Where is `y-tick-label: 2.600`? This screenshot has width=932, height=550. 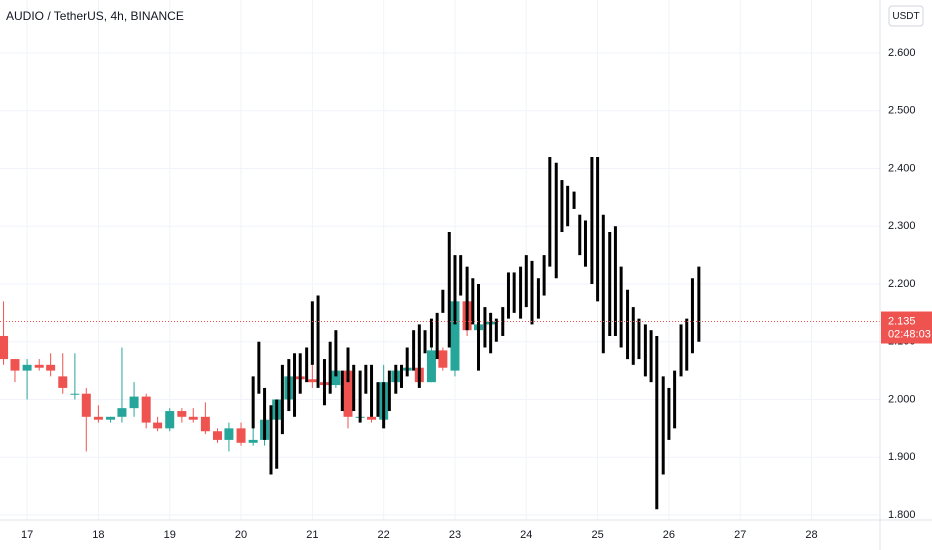
y-tick-label: 2.600 is located at coordinates (902, 53).